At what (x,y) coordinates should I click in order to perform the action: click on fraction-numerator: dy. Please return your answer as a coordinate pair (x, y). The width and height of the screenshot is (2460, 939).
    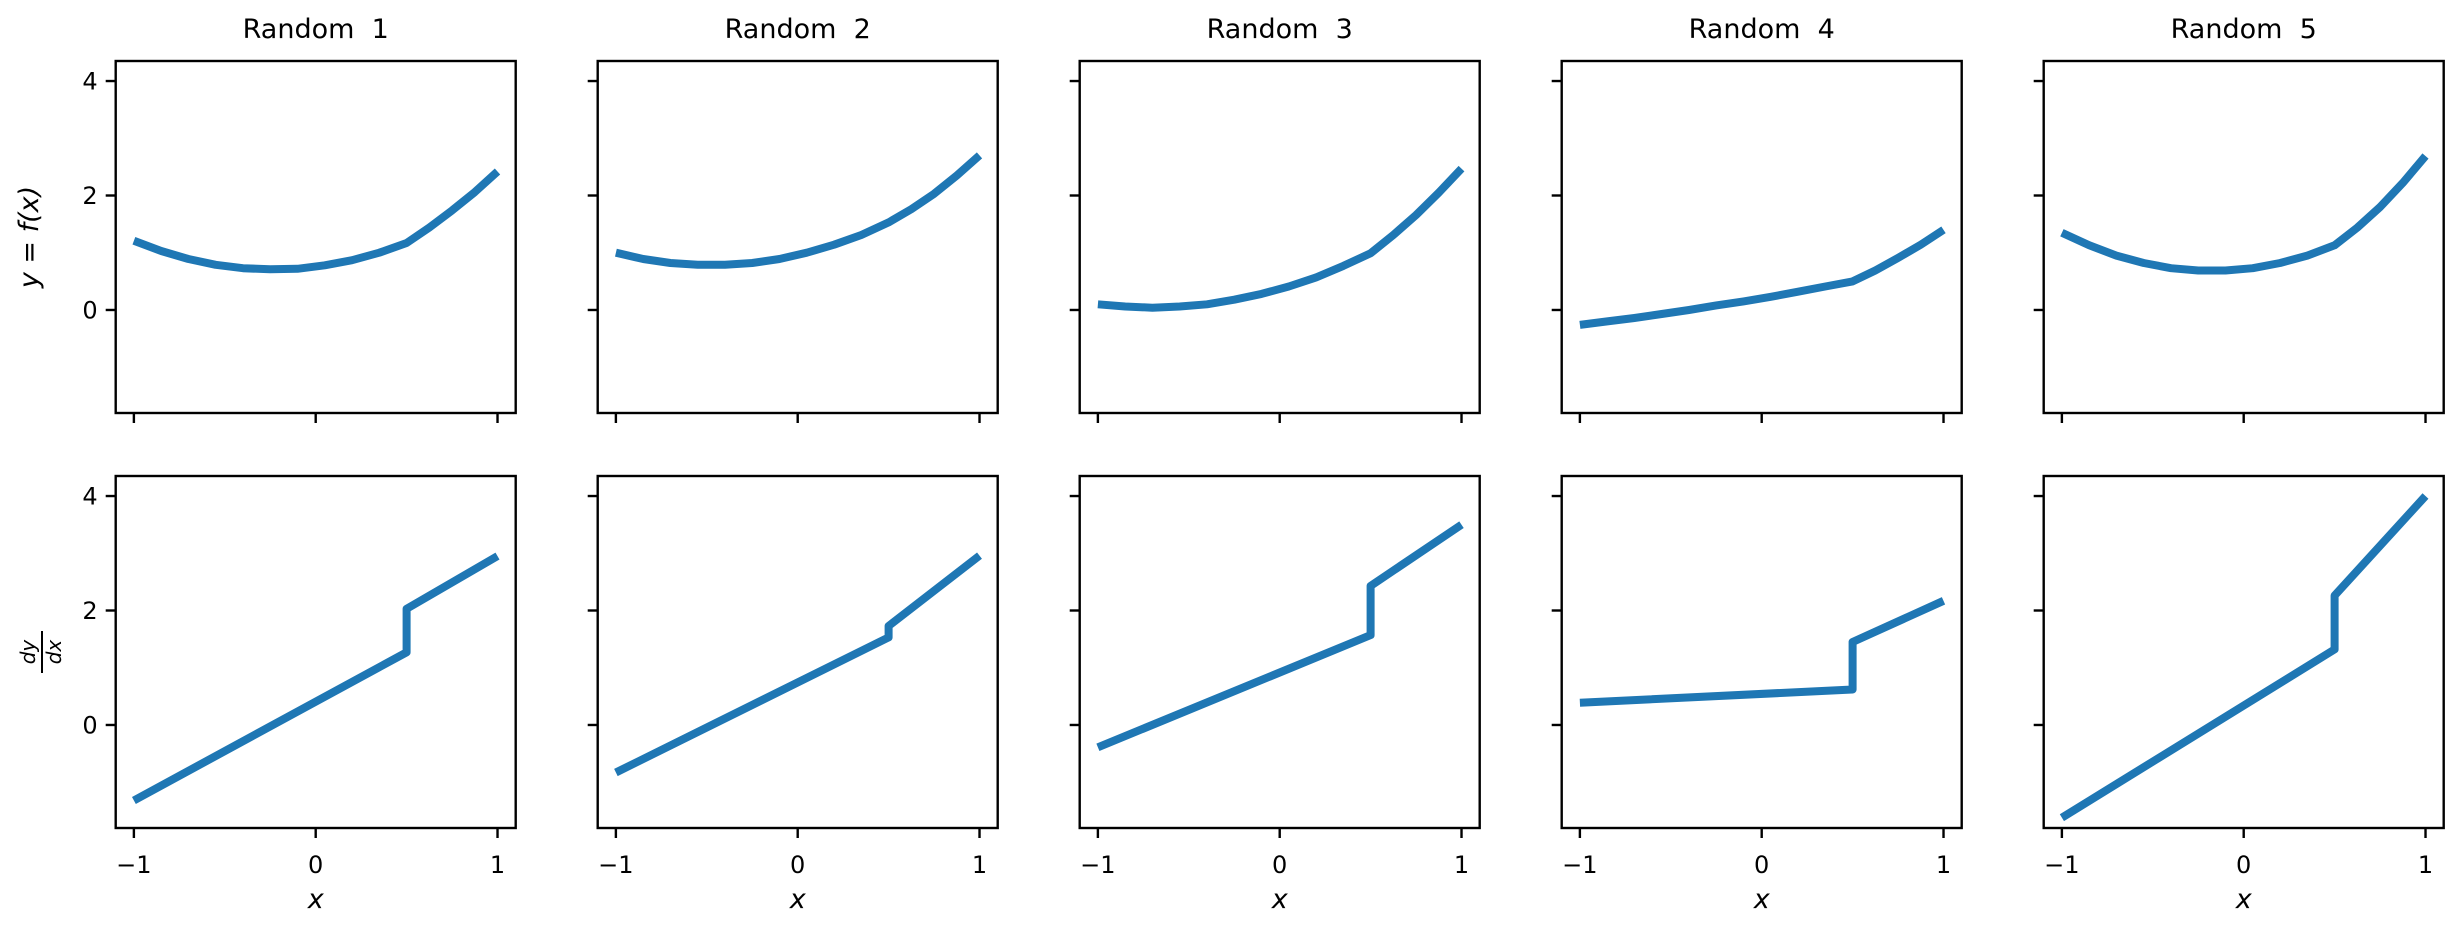
    Looking at the image, I should click on (28, 652).